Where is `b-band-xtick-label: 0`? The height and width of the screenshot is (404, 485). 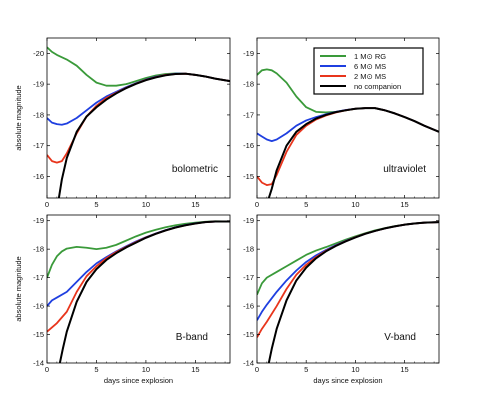
b-band-xtick-label: 0 is located at coordinates (47, 369).